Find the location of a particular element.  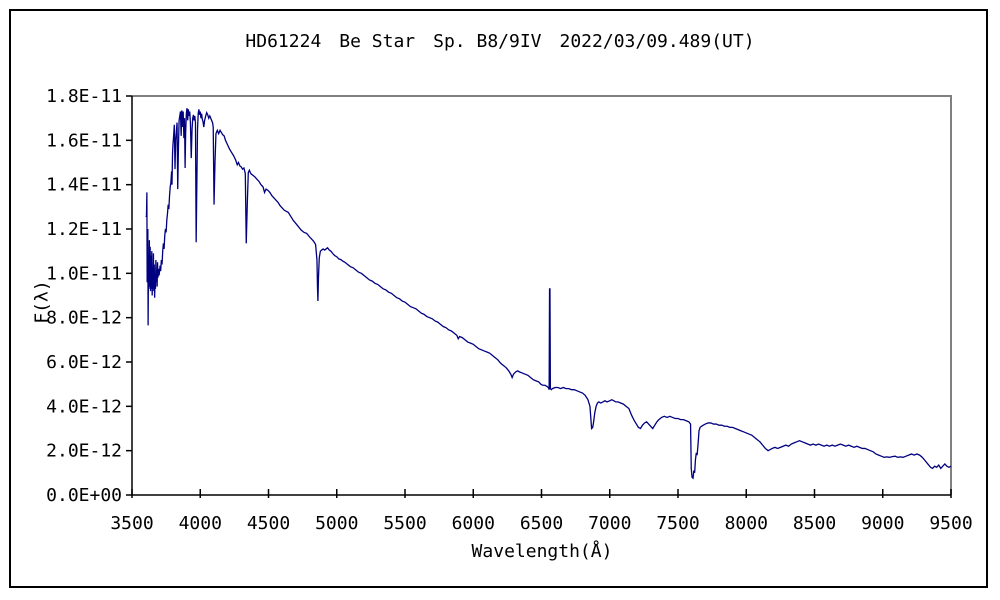

x-tick-label: 5500 is located at coordinates (404, 523).